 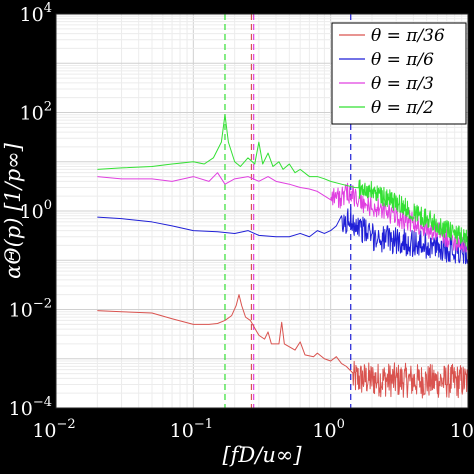 I want to click on legend-label: θ = π/36, so click(x=408, y=36).